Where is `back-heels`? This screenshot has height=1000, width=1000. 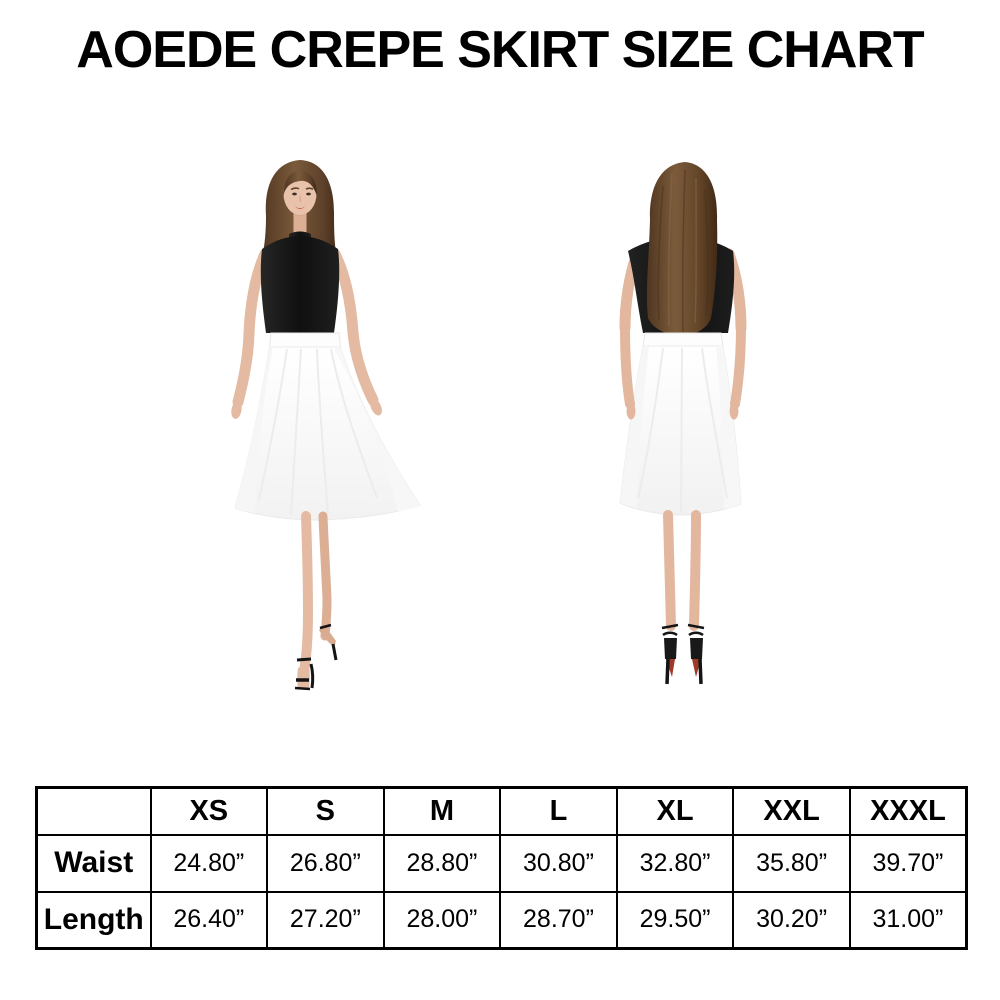 back-heels is located at coordinates (683, 654).